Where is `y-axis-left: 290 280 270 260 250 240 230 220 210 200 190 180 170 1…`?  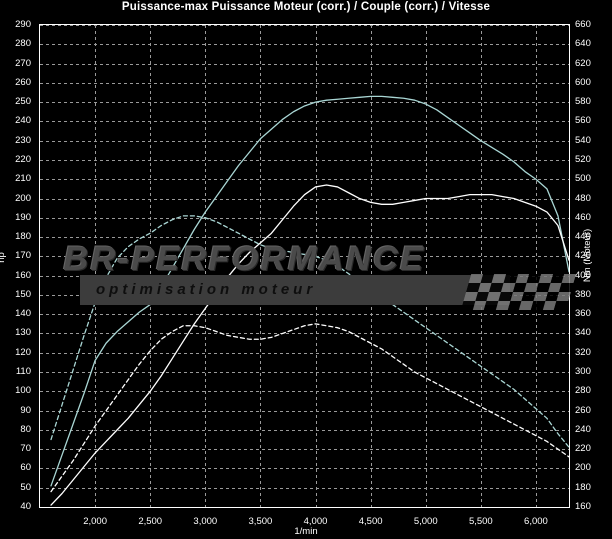
y-axis-left: 290 280 270 260 250 240 230 220 210 200 190 180 170 1… is located at coordinates (17, 266).